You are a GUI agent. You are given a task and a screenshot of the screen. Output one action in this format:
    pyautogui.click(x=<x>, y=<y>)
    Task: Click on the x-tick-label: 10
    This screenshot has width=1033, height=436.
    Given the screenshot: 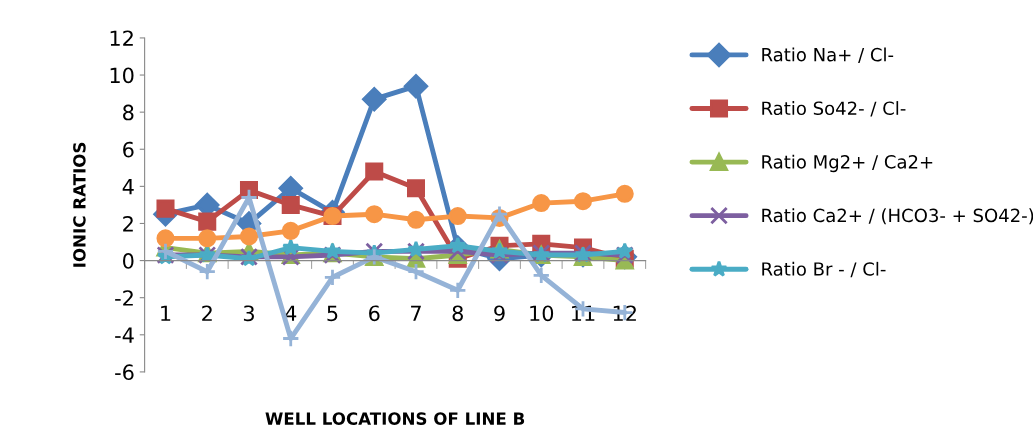 What is the action you would take?
    pyautogui.click(x=542, y=313)
    